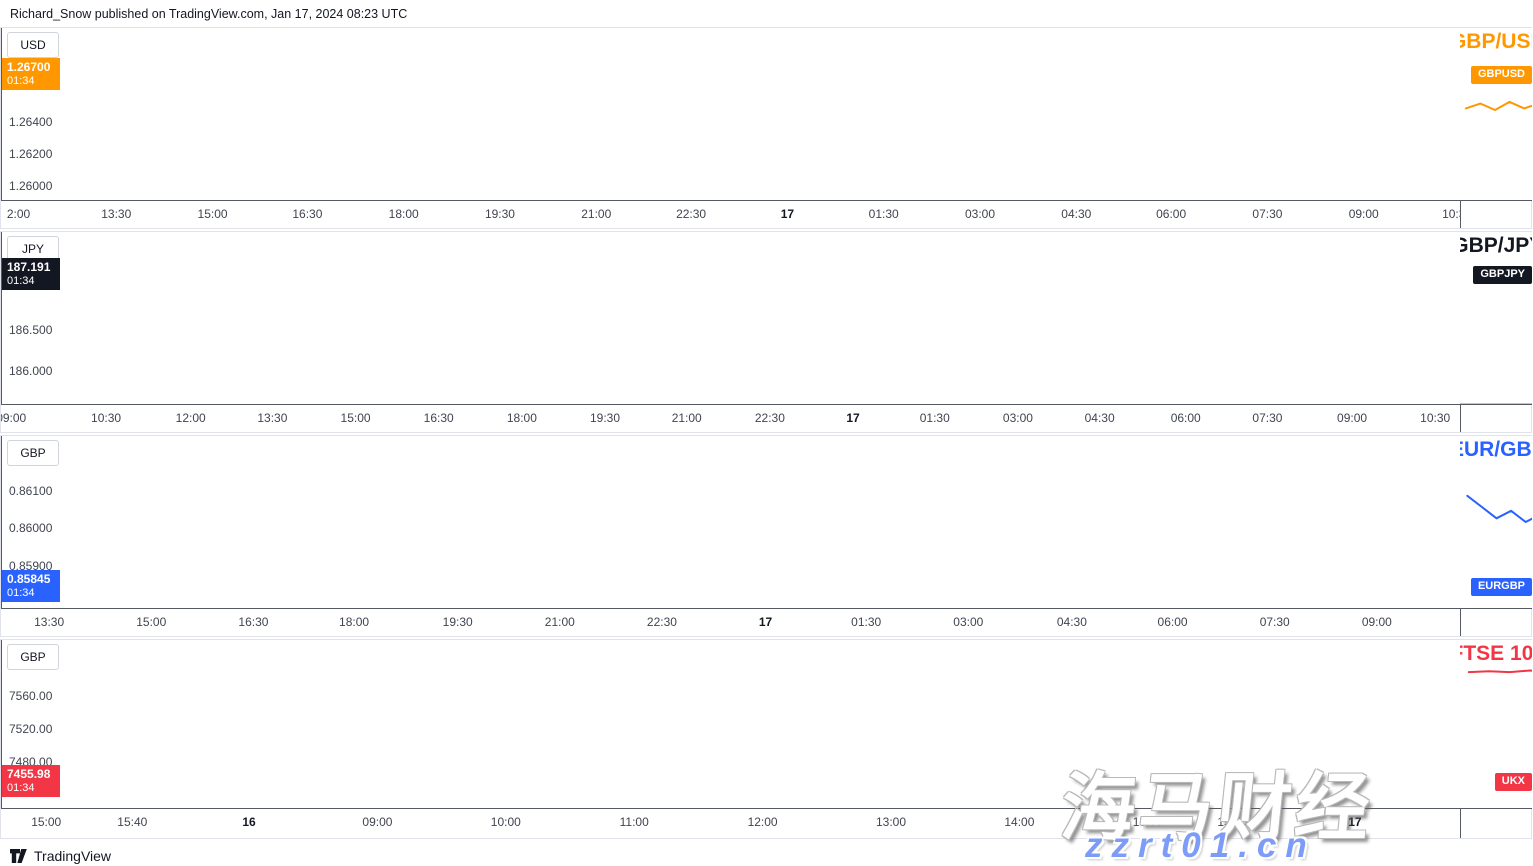  What do you see at coordinates (73, 856) in the screenshot?
I see `tradingview-brand-text: TradingView` at bounding box center [73, 856].